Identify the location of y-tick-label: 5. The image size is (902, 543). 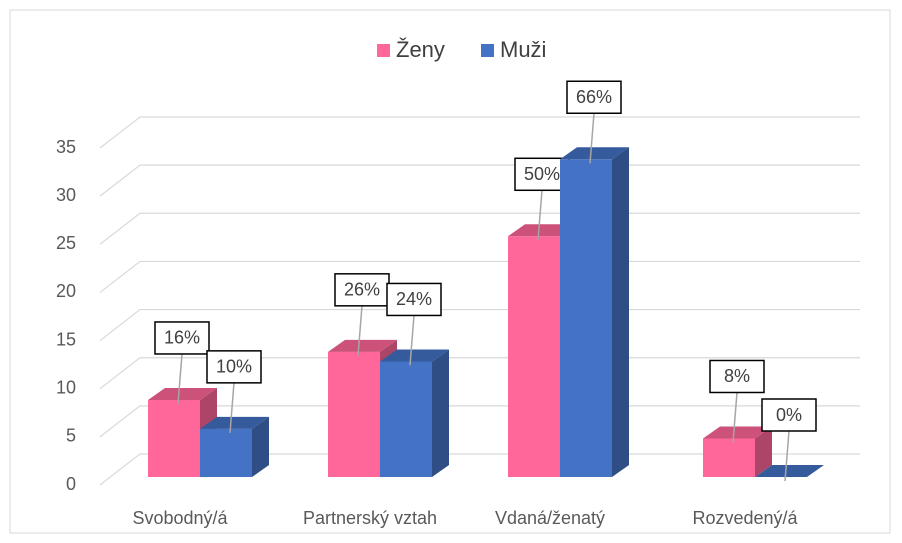
(71, 436).